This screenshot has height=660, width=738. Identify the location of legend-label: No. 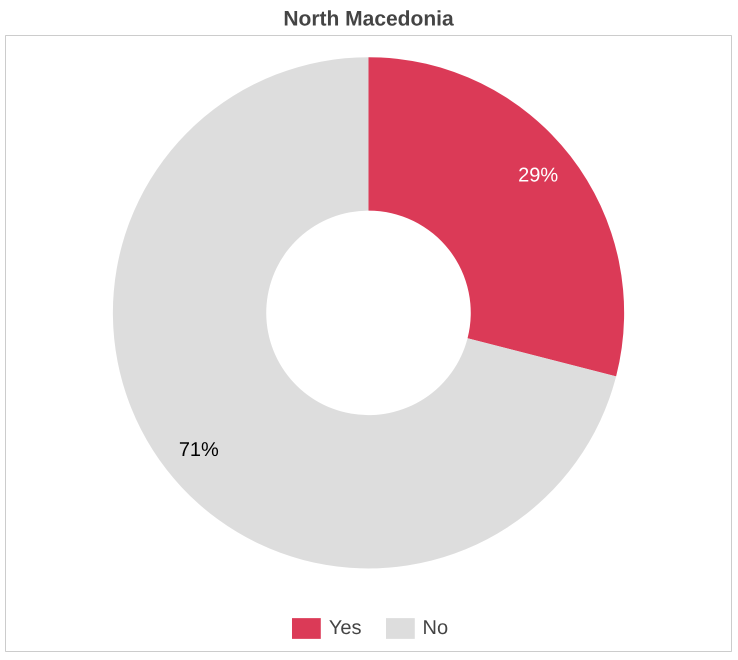
(435, 628).